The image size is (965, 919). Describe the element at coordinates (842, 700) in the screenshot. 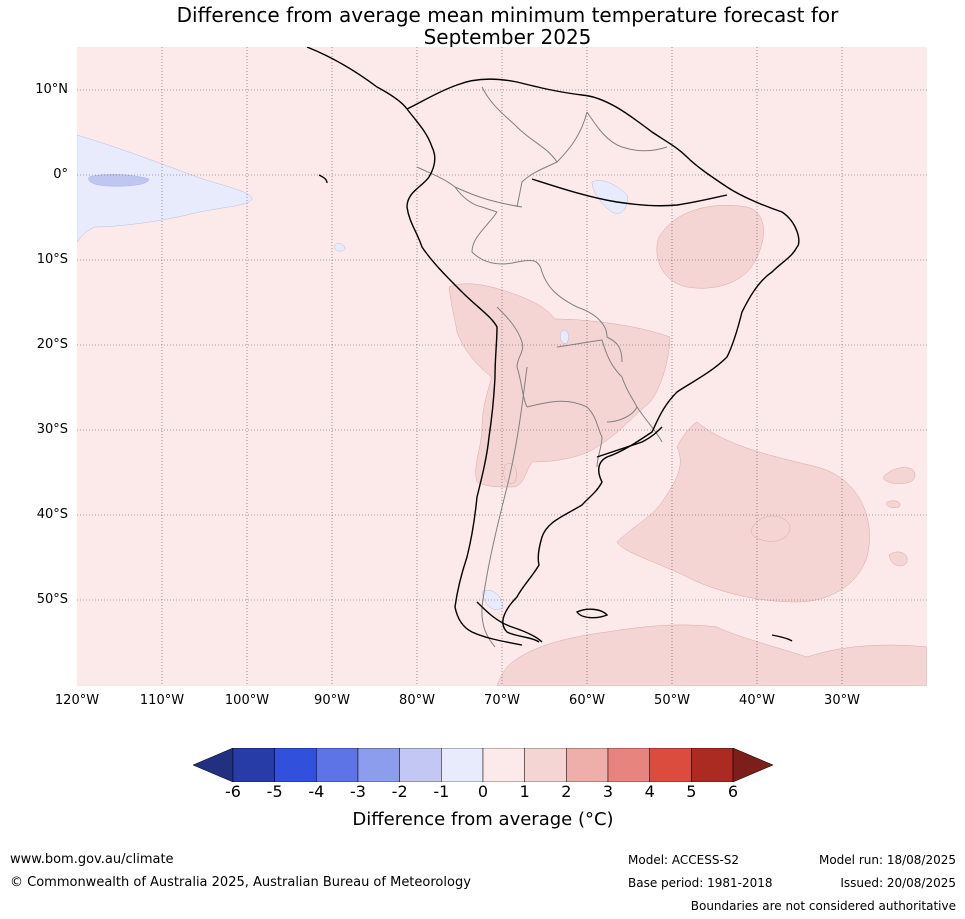

I see `lon-label-30w: 30°W` at that location.